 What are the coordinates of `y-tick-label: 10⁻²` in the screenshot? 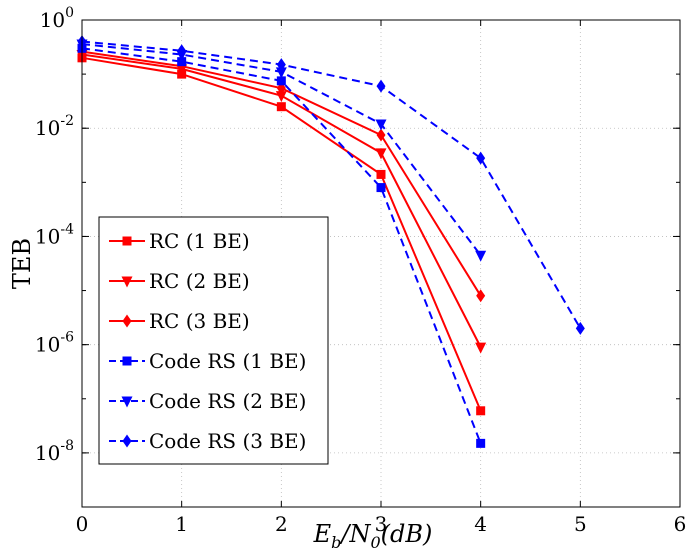 It's located at (54, 126).